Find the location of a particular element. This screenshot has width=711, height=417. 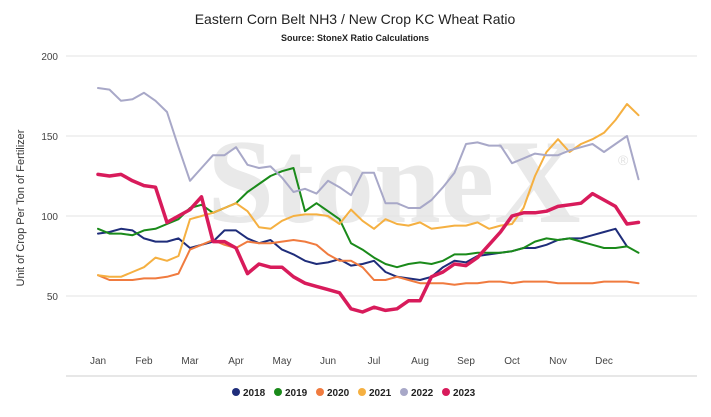

watermark-registered-mark: ® is located at coordinates (623, 160).